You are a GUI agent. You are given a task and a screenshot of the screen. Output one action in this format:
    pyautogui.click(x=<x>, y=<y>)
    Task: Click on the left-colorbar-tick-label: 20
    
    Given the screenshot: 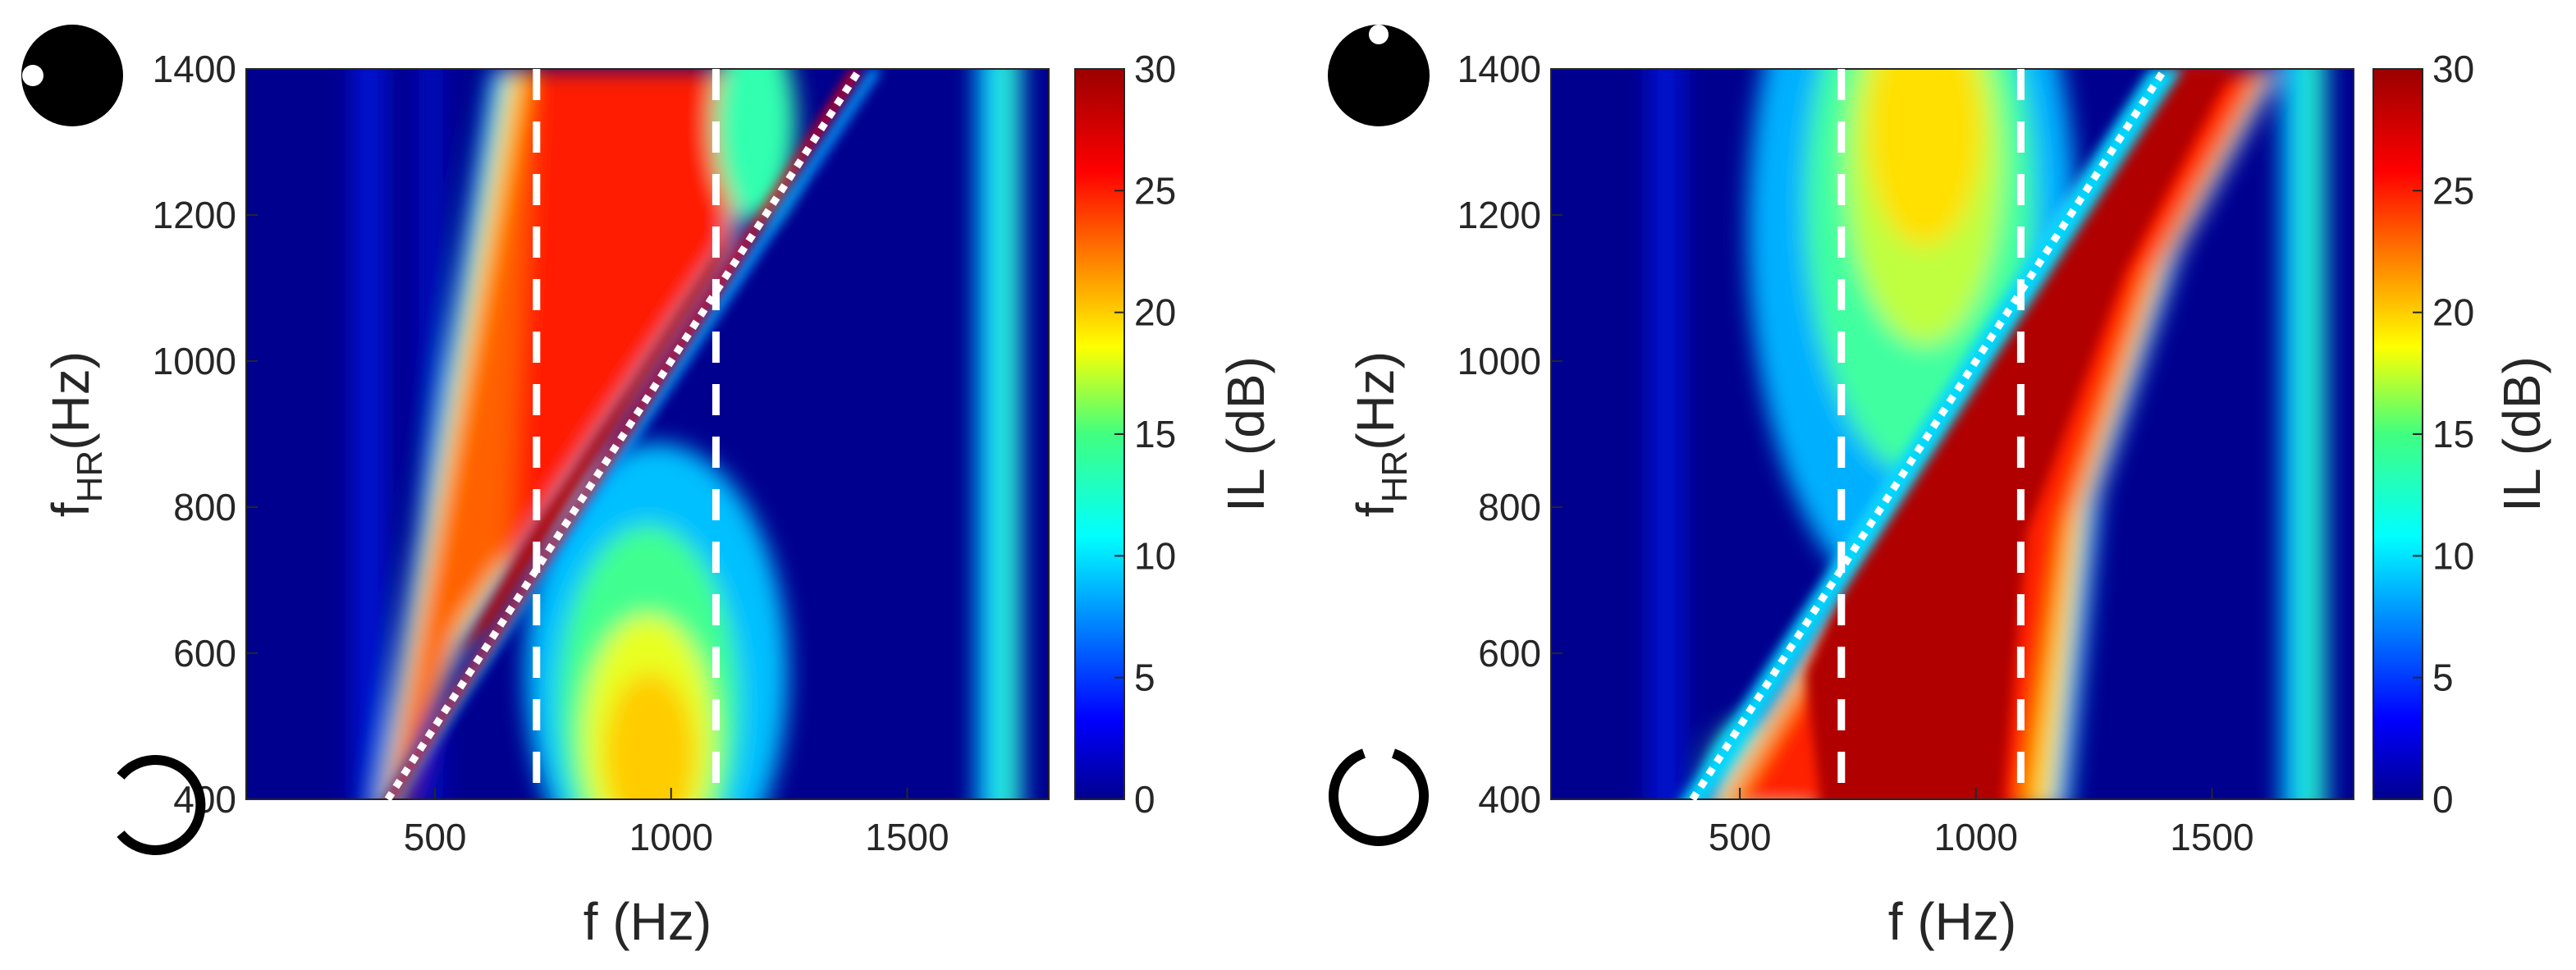 What is the action you would take?
    pyautogui.click(x=1155, y=312)
    